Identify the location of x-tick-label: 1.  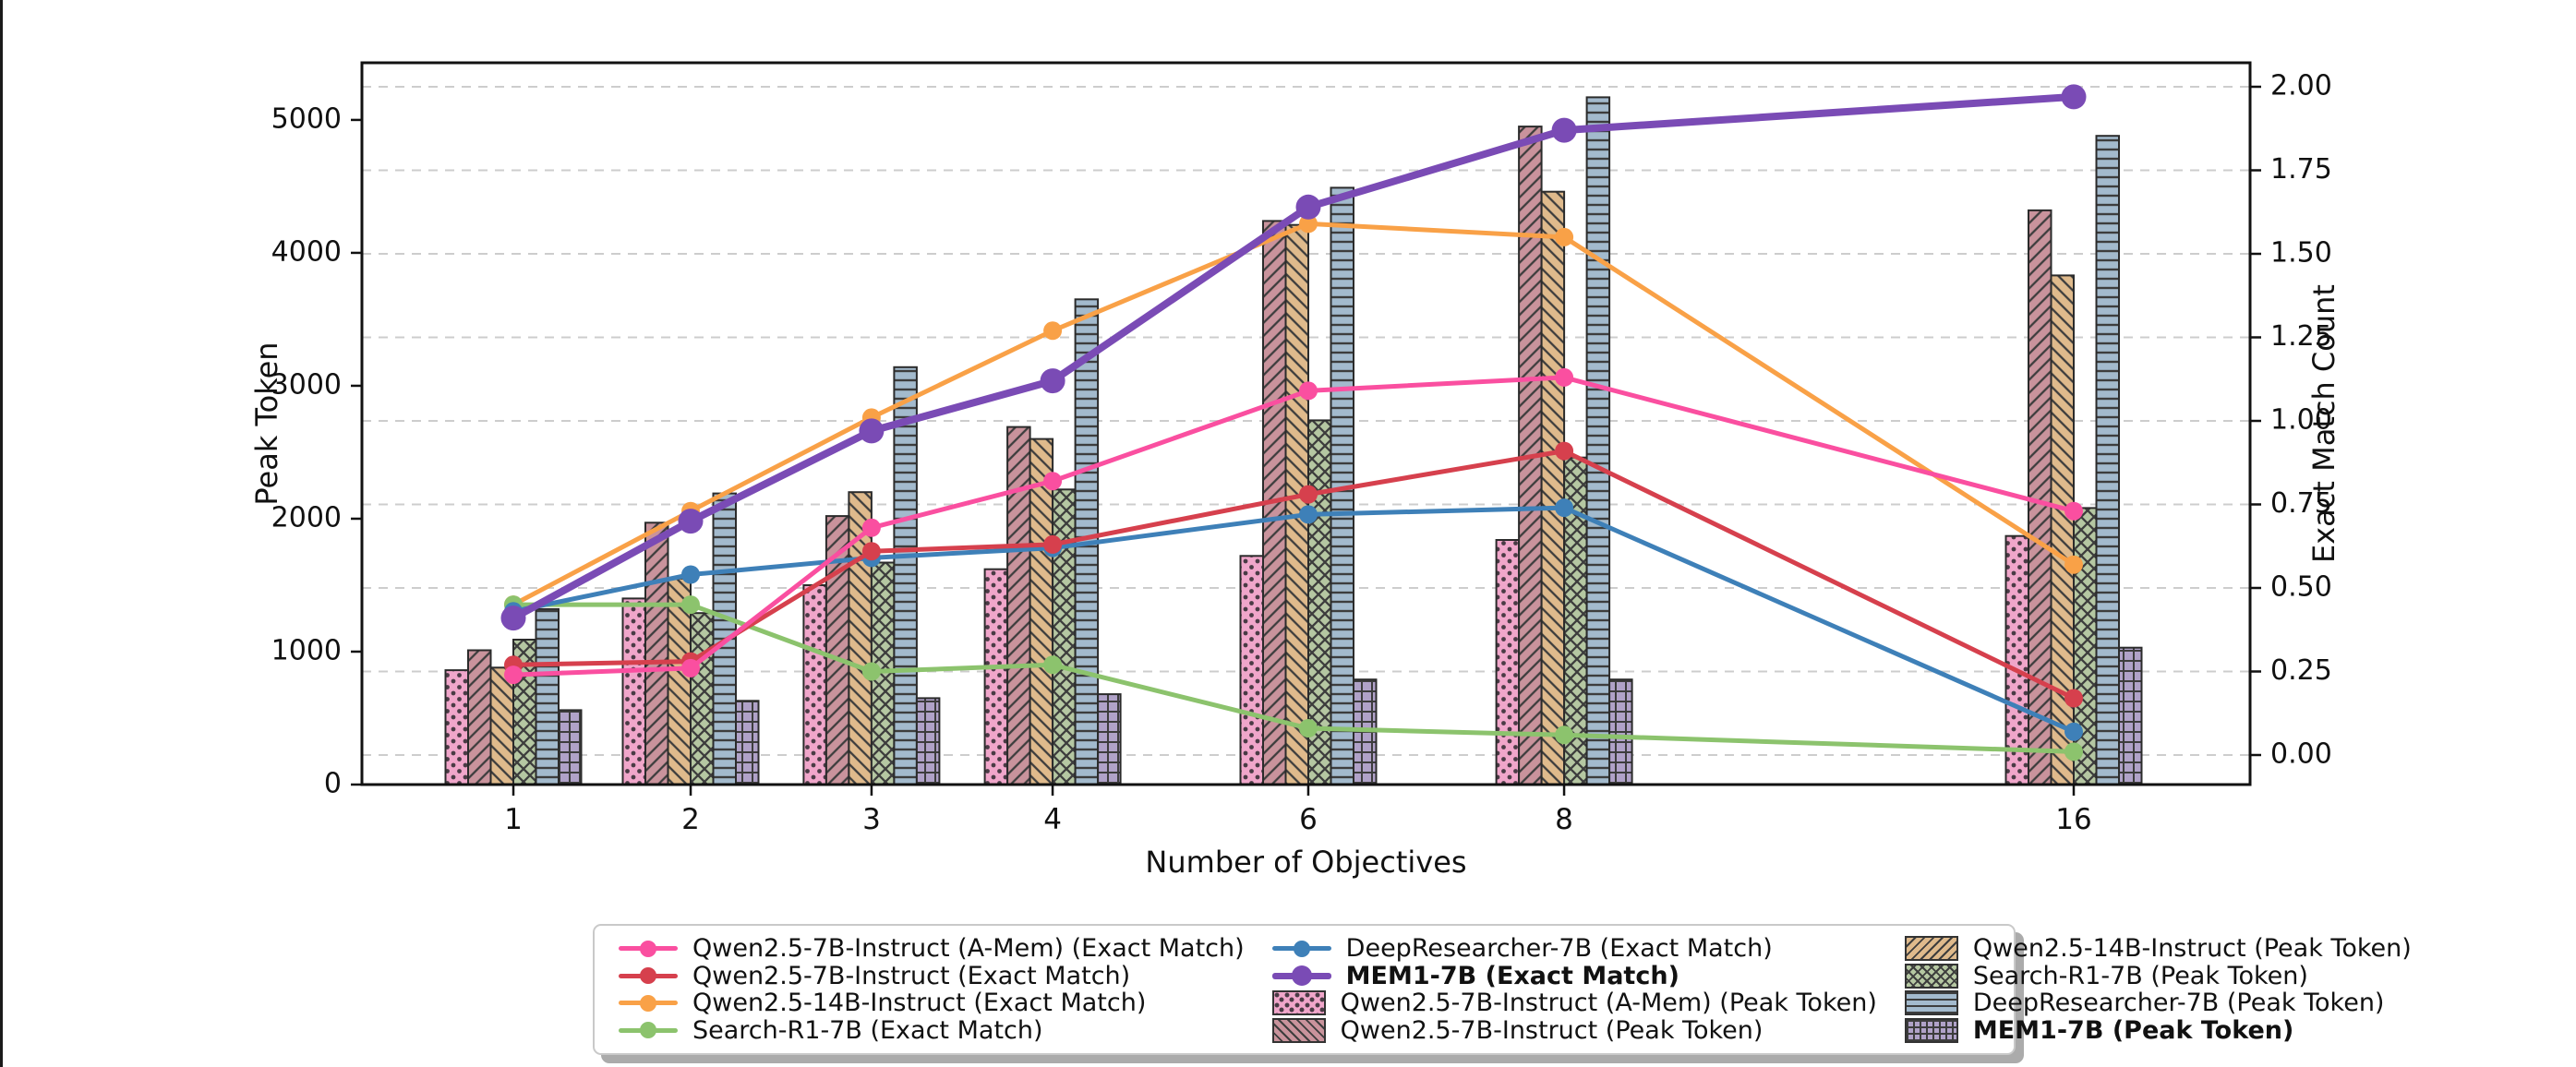
(513, 819).